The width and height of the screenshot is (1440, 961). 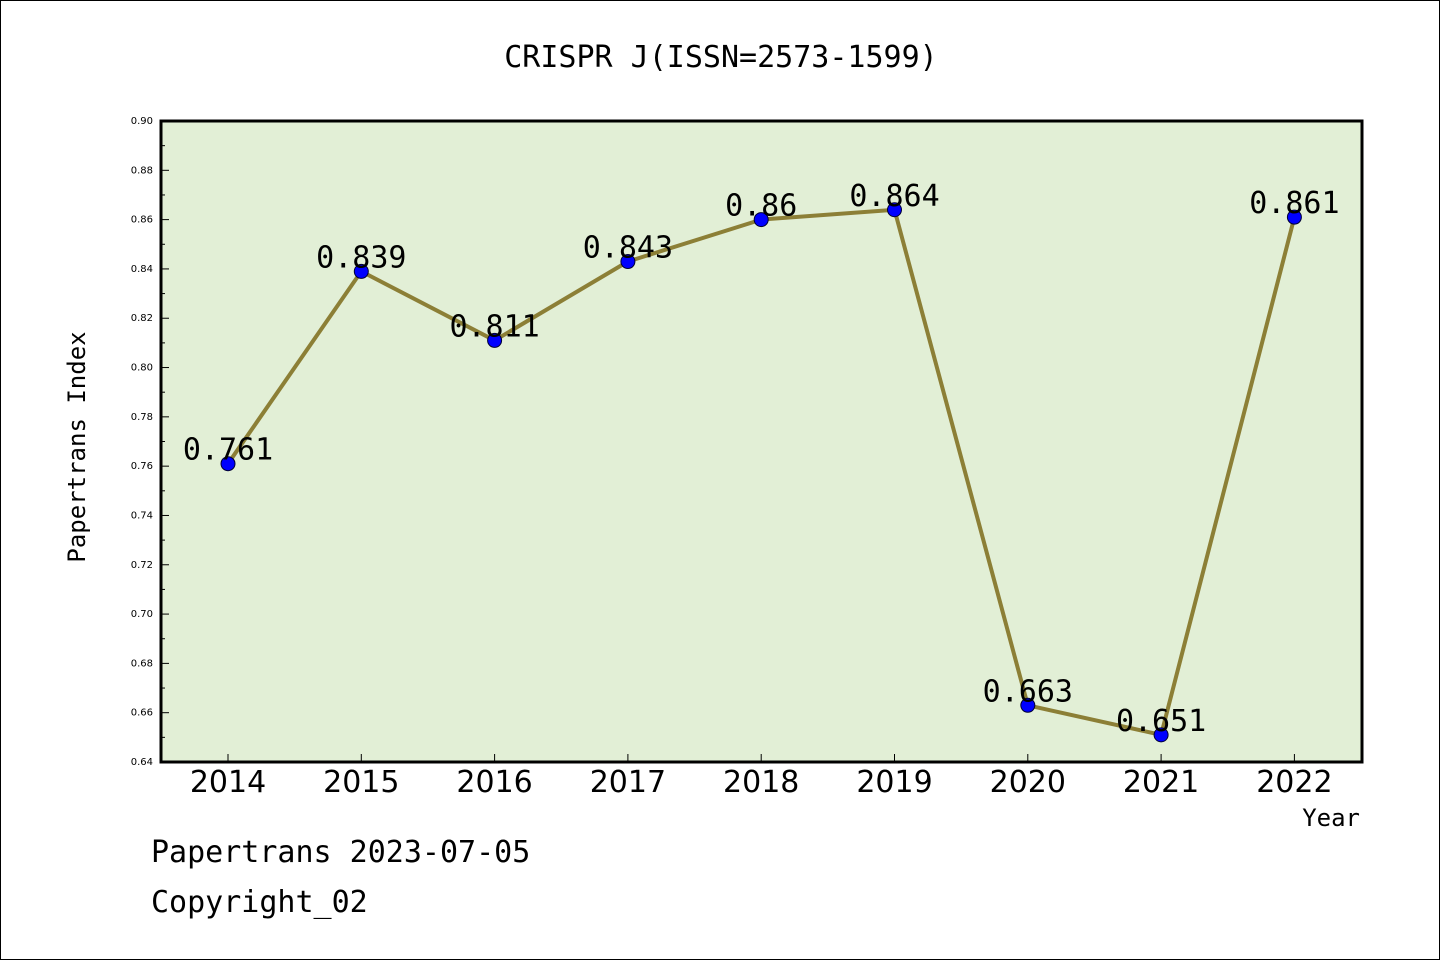 What do you see at coordinates (1028, 705) in the screenshot?
I see `data-point-2020` at bounding box center [1028, 705].